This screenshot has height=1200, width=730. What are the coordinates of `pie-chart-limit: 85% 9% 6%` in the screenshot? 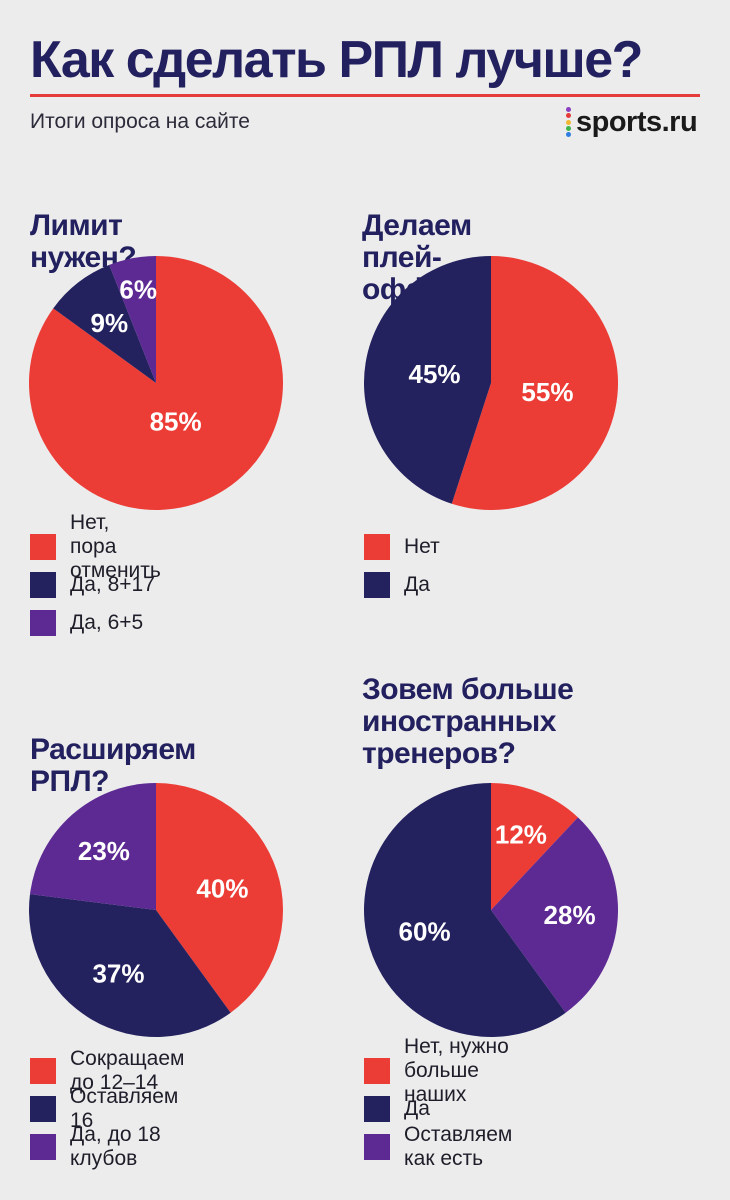 It's located at (156, 383).